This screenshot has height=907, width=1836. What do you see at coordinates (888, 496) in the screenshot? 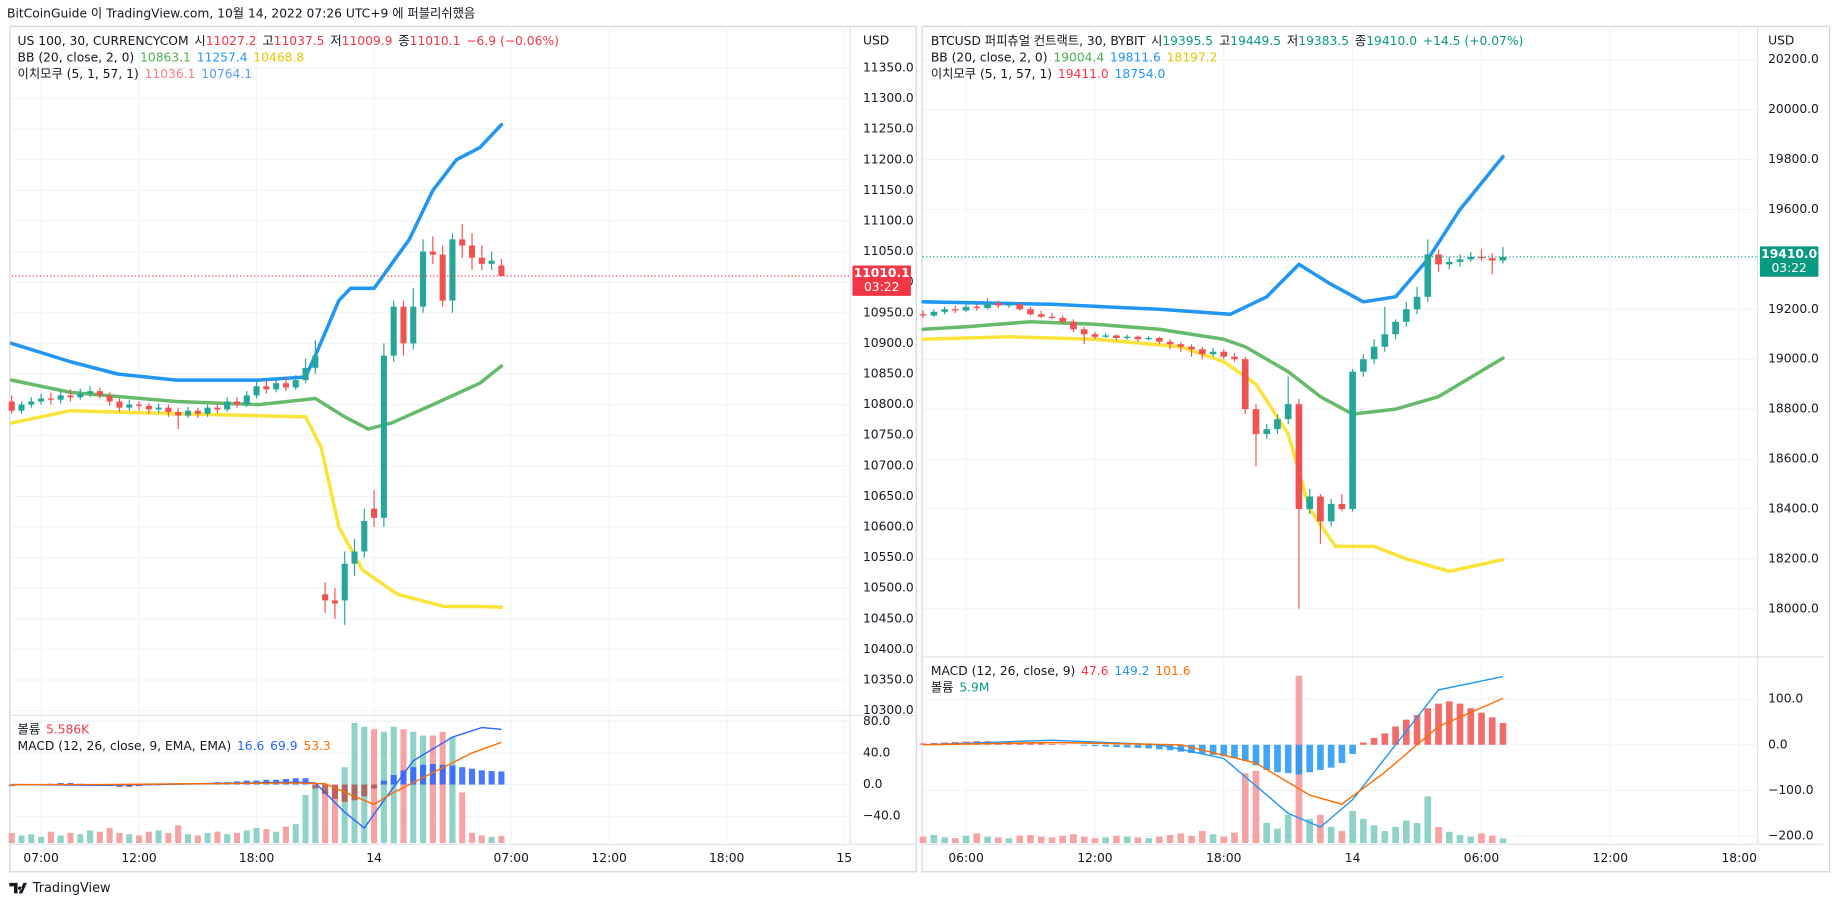
I see `y-tick-label: 10650.0` at bounding box center [888, 496].